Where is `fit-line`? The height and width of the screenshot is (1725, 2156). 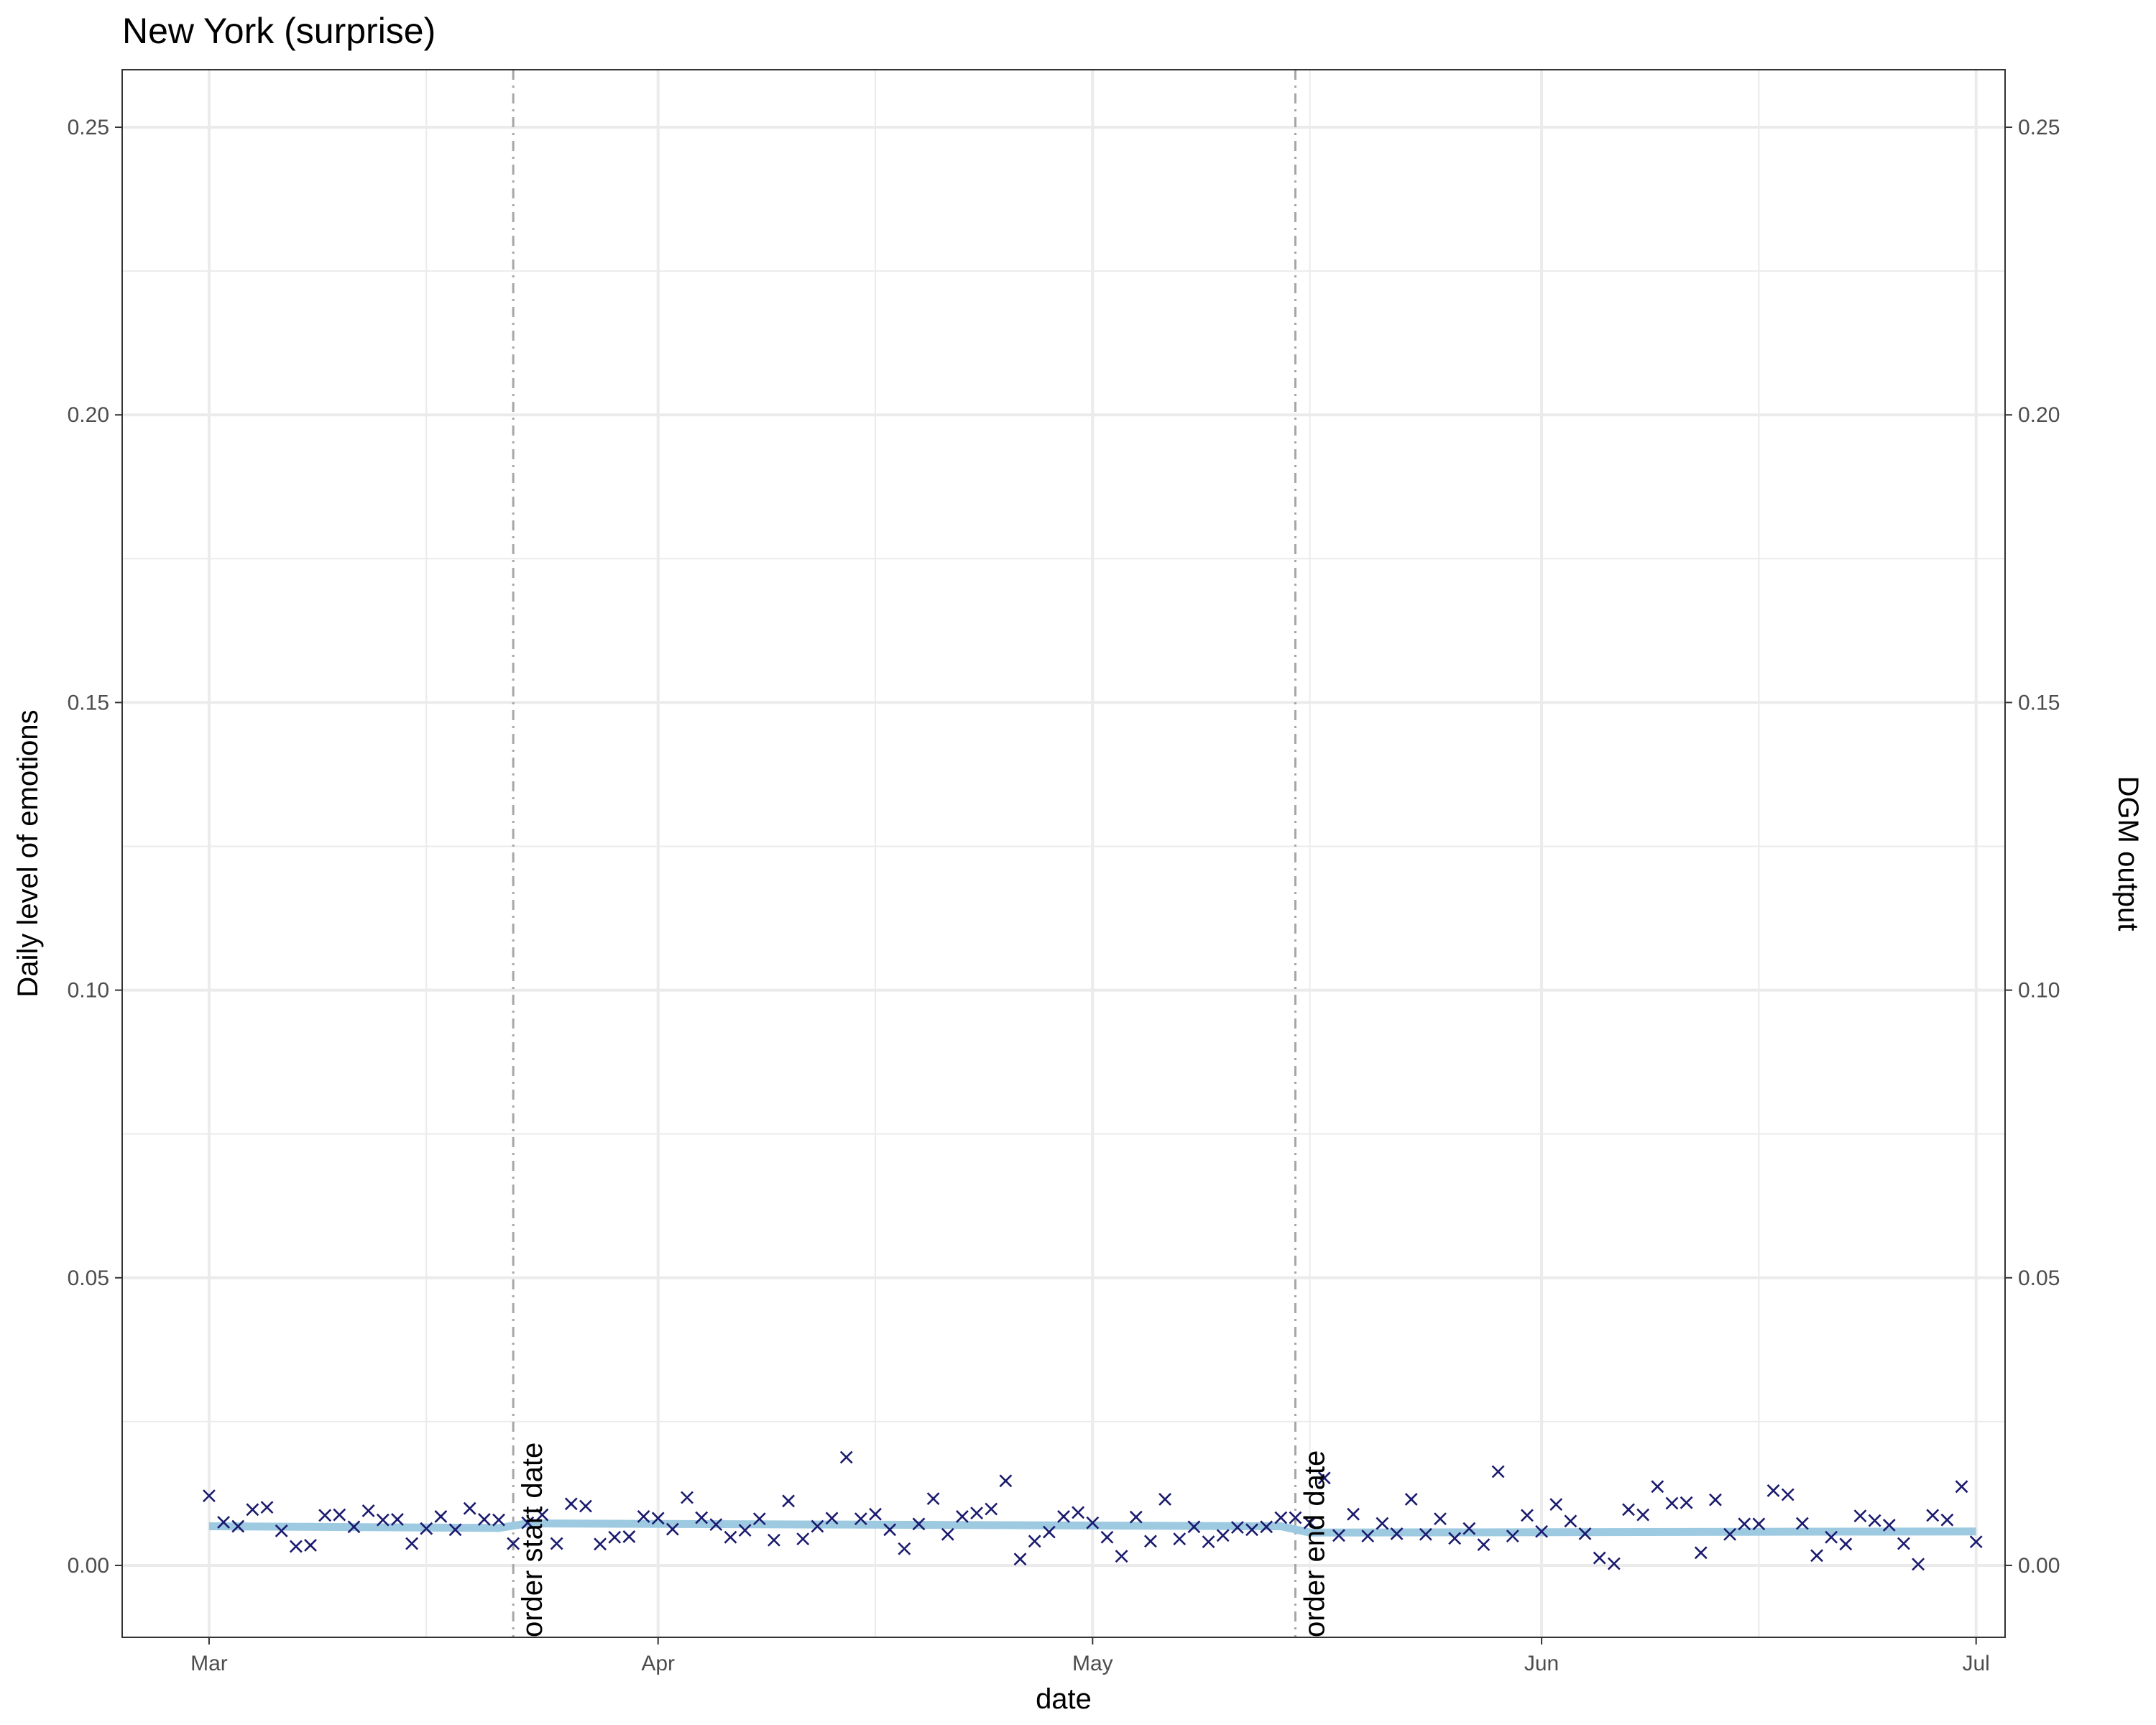 fit-line is located at coordinates (1092, 1528).